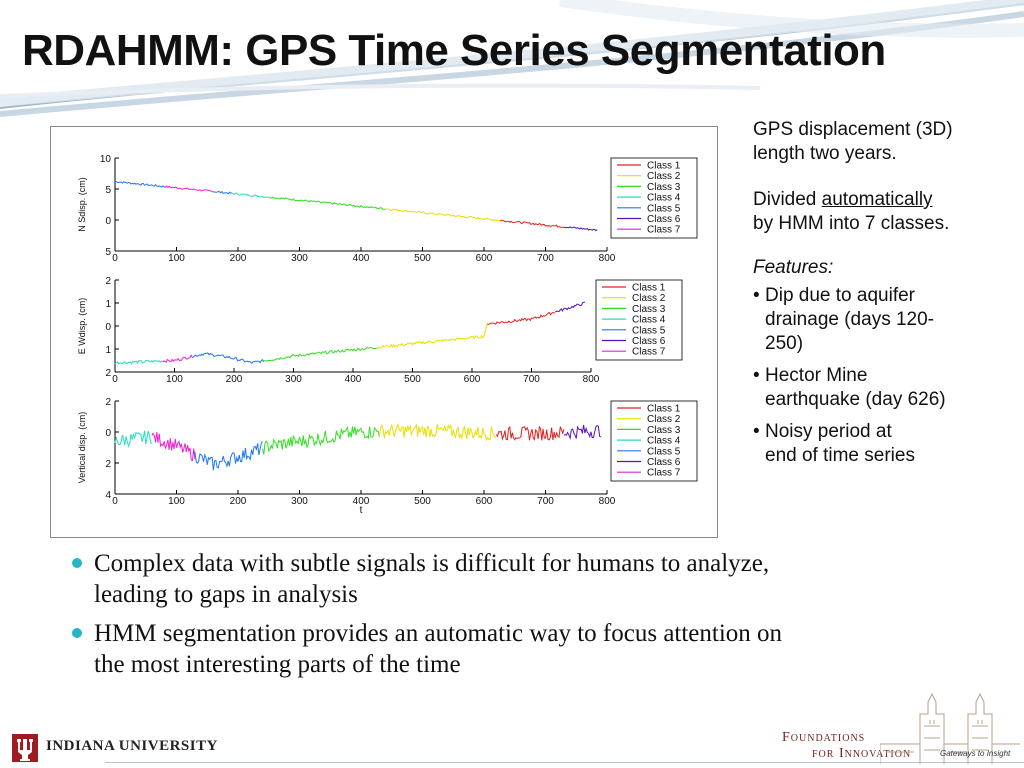  I want to click on bullet-line: leading to gaps in analysis, so click(226, 594).